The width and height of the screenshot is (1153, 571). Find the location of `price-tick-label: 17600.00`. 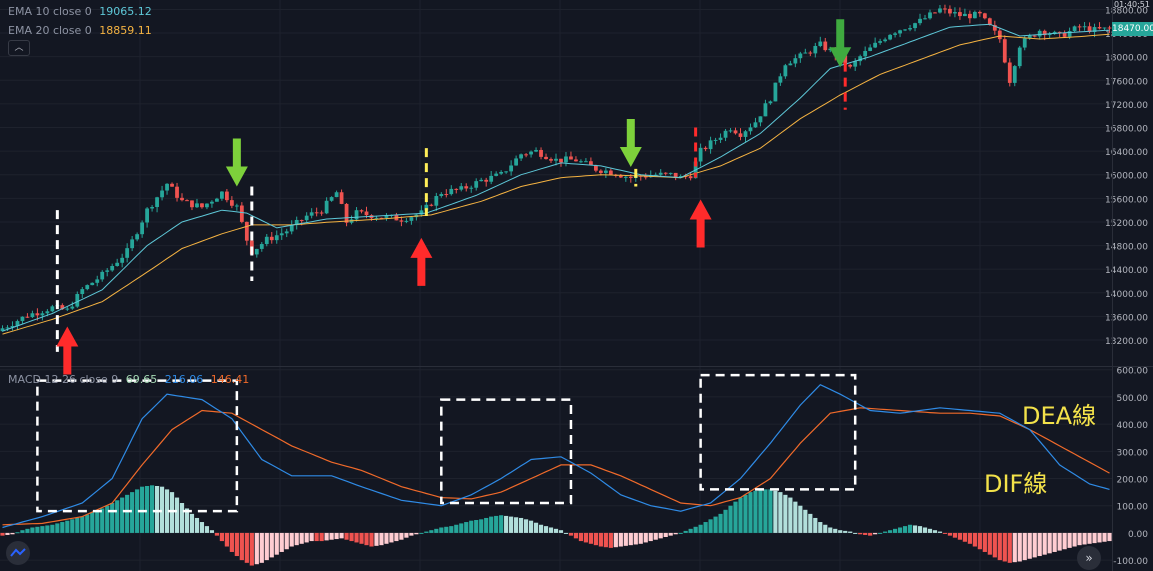

price-tick-label: 17600.00 is located at coordinates (1126, 82).